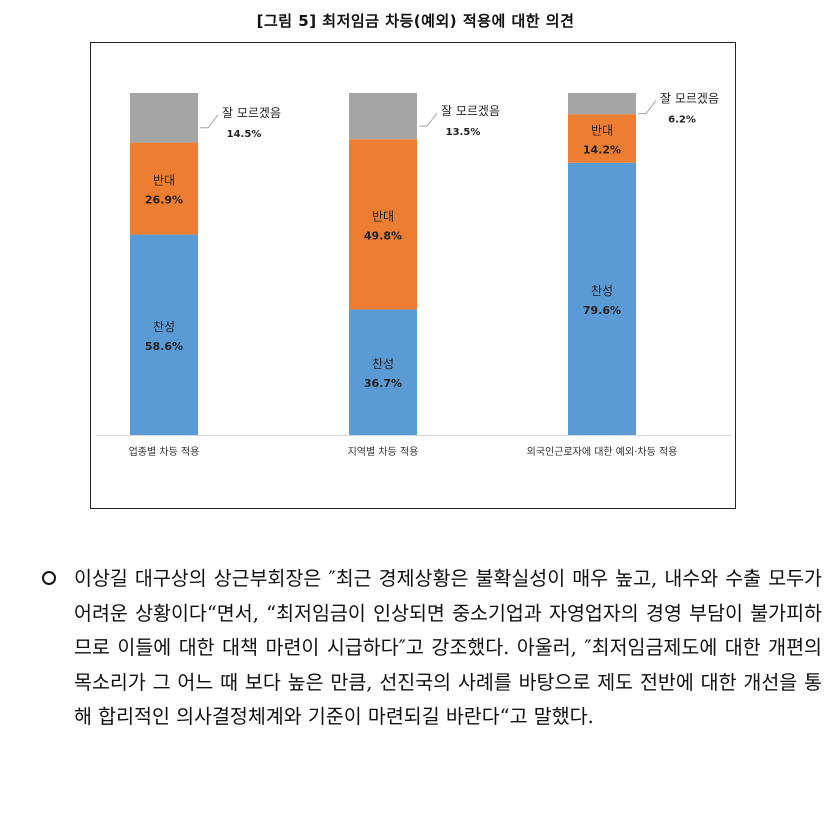 The width and height of the screenshot is (831, 819). I want to click on x-tick-label: 외국인근로자에 대한 예외·차등 적용, so click(602, 452).